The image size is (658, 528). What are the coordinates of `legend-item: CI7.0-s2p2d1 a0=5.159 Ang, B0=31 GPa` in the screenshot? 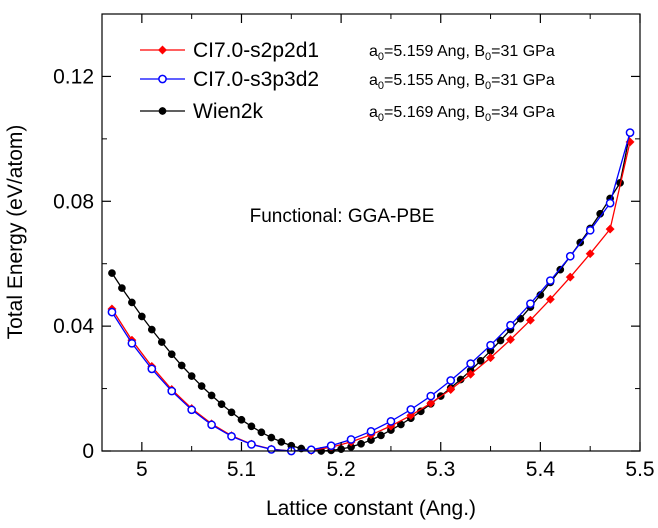 It's located at (347, 51).